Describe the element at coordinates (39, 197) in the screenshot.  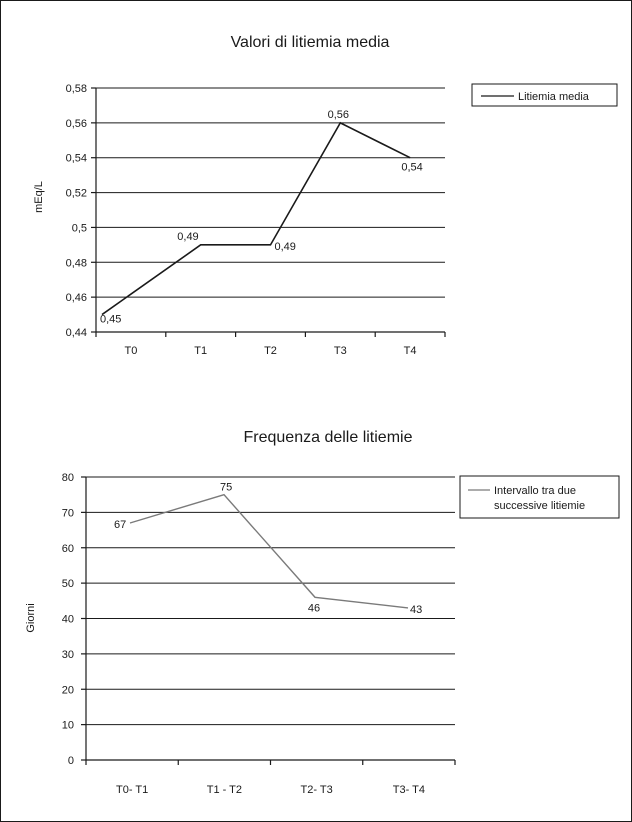
I see `chart1-y-axis-title: mEq/L` at that location.